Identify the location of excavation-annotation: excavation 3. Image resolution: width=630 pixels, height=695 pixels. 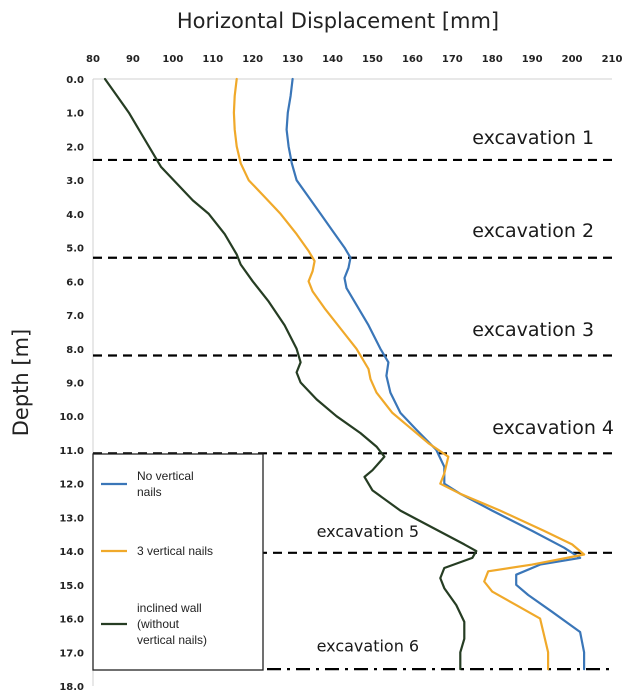
(533, 330).